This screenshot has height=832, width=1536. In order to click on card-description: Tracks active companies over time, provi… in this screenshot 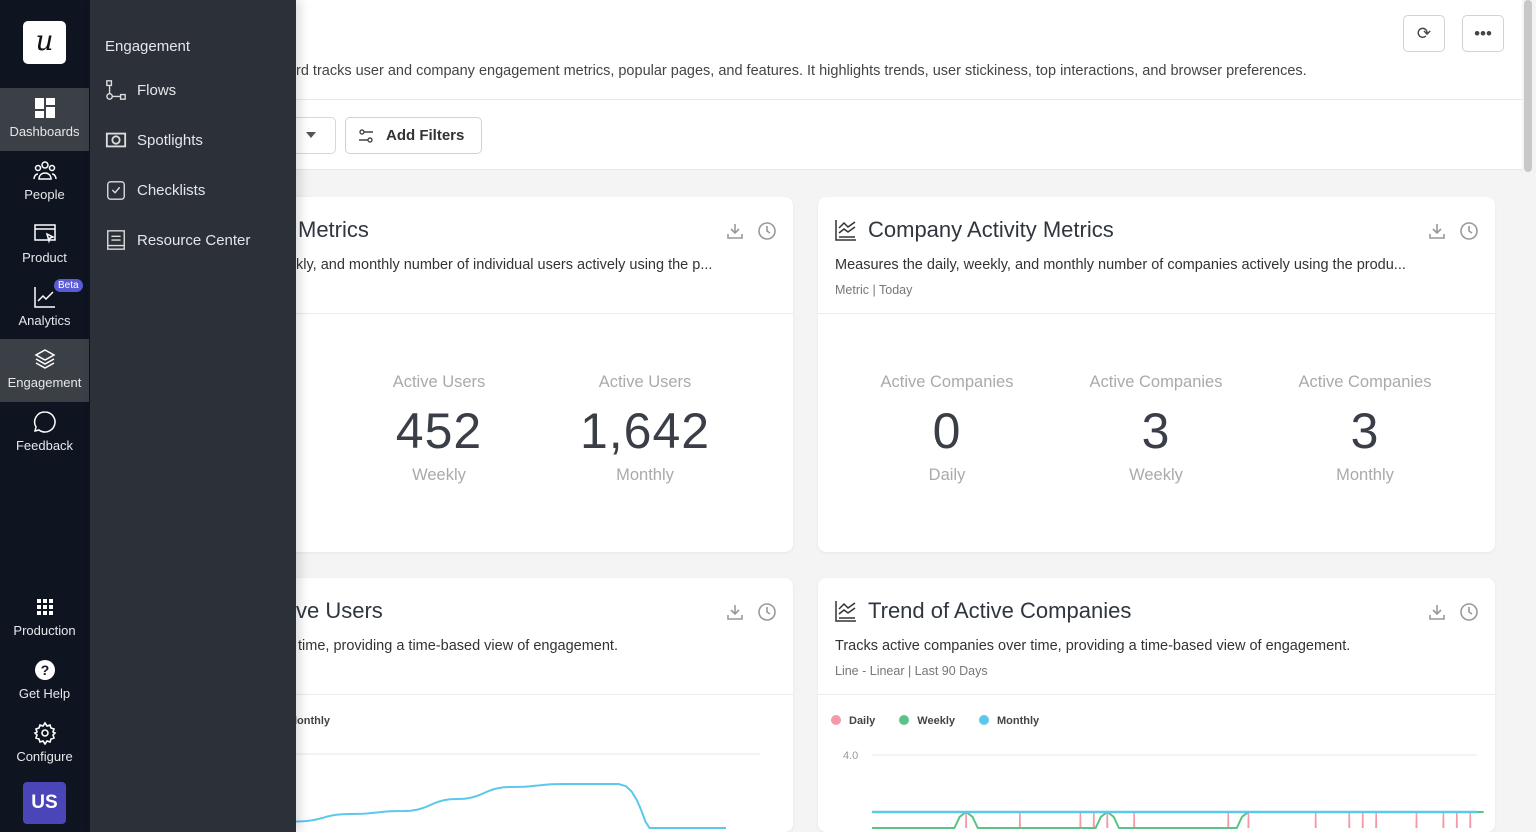, I will do `click(1093, 646)`.